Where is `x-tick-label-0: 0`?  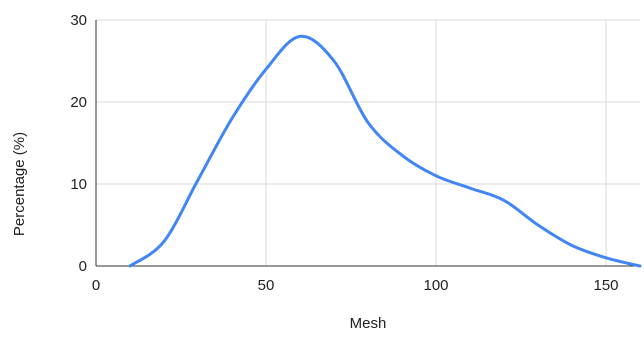
x-tick-label-0: 0 is located at coordinates (96, 285).